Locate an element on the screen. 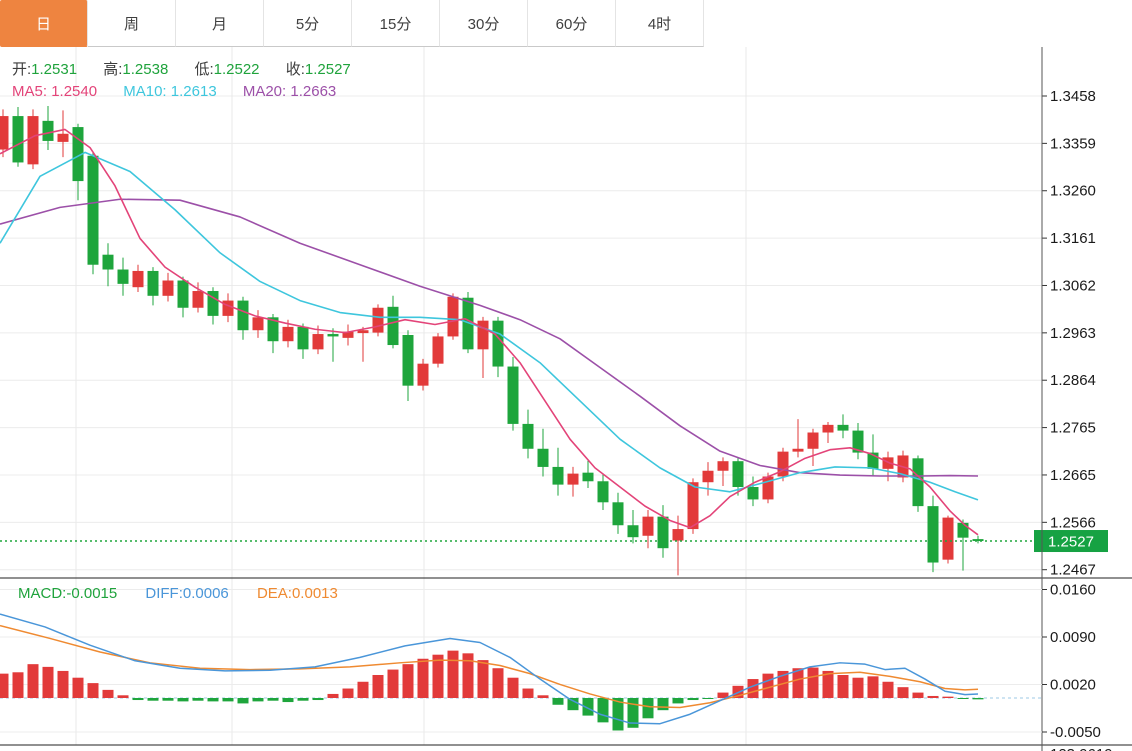 The height and width of the screenshot is (751, 1132). tab-5min: 5分 is located at coordinates (308, 23).